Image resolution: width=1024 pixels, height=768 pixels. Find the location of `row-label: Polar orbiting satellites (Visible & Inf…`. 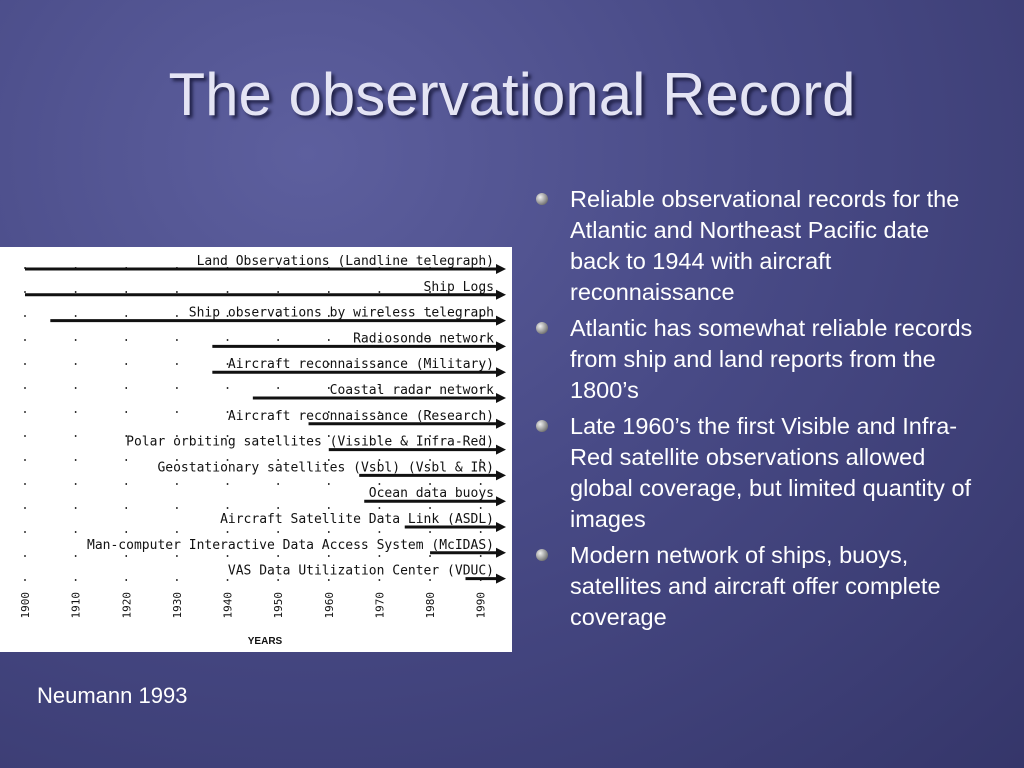

row-label: Polar orbiting satellites (Visible & Inf… is located at coordinates (310, 442).